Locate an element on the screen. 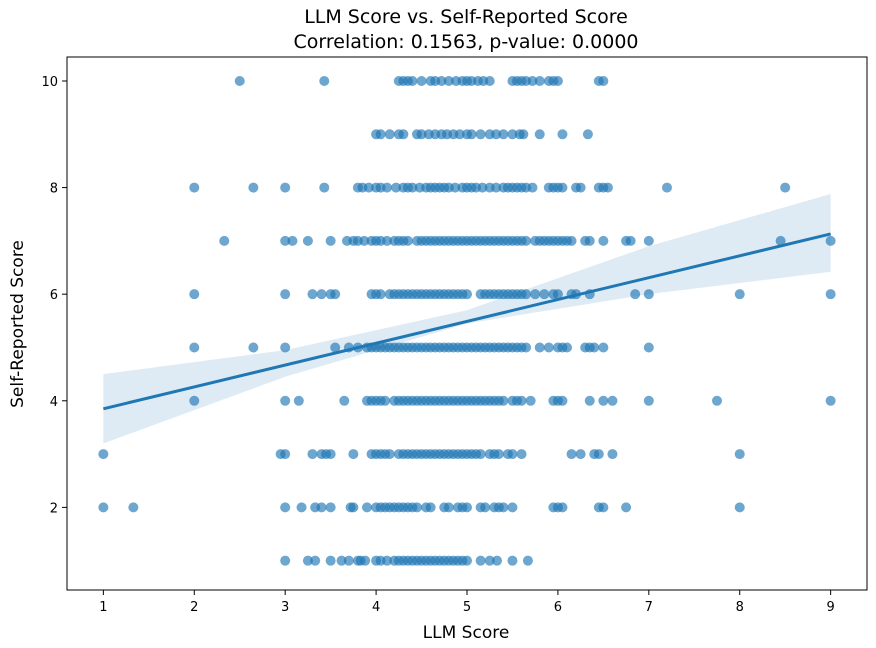 This screenshot has height=648, width=876. x-axis-ticks: 1 2 3 4 5 6 7 8 9 is located at coordinates (467, 602).